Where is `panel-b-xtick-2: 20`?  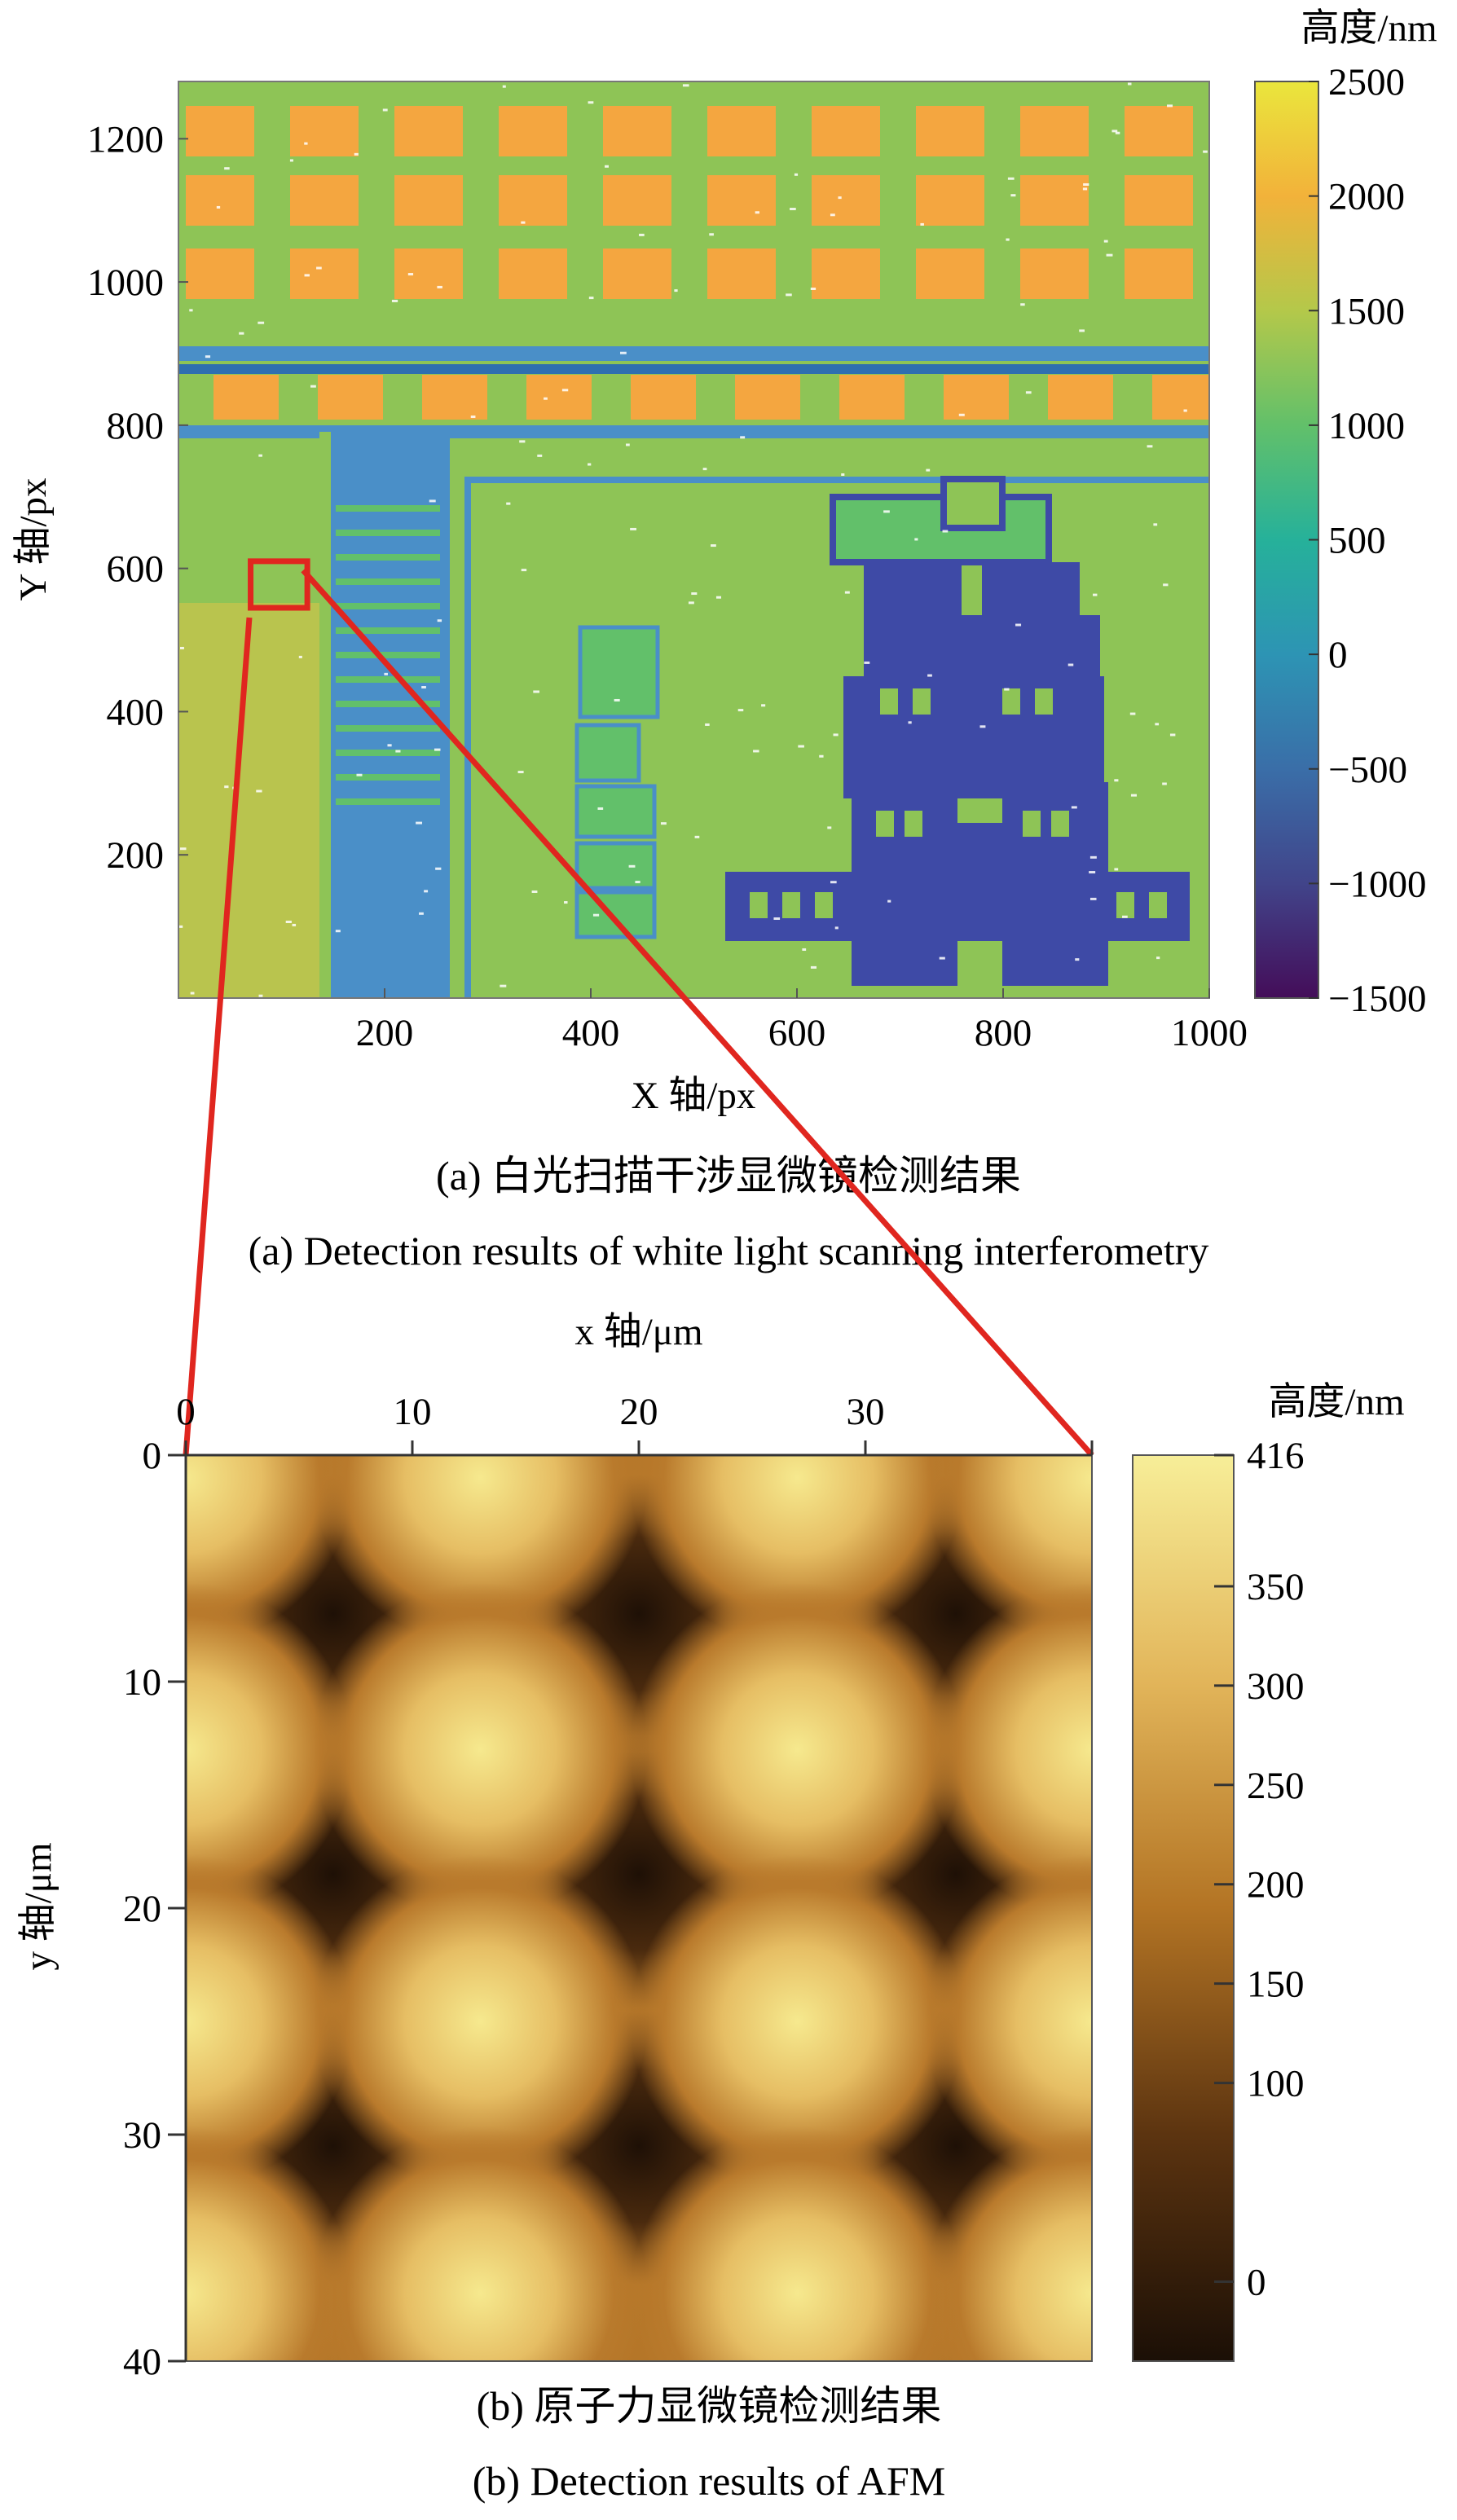 panel-b-xtick-2: 20 is located at coordinates (639, 1412).